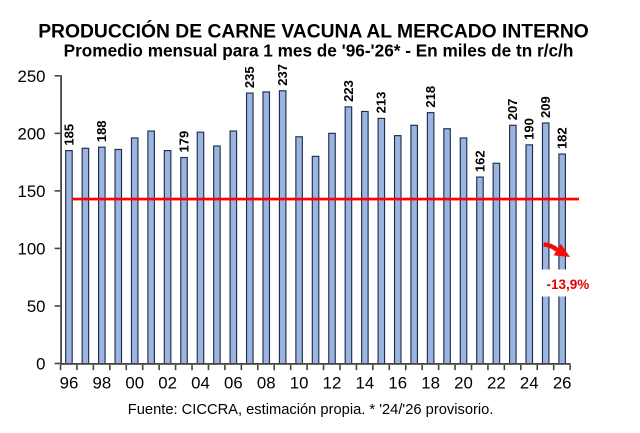 The width and height of the screenshot is (640, 433). I want to click on svg-text: 0, so click(40, 364).